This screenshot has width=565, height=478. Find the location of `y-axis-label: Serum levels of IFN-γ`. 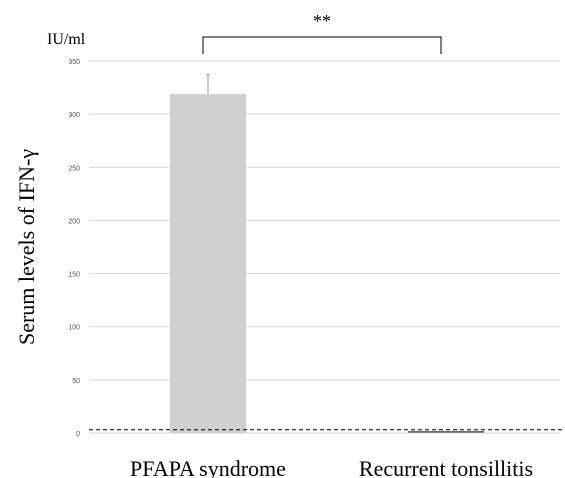

y-axis-label: Serum levels of IFN-γ is located at coordinates (26, 247).